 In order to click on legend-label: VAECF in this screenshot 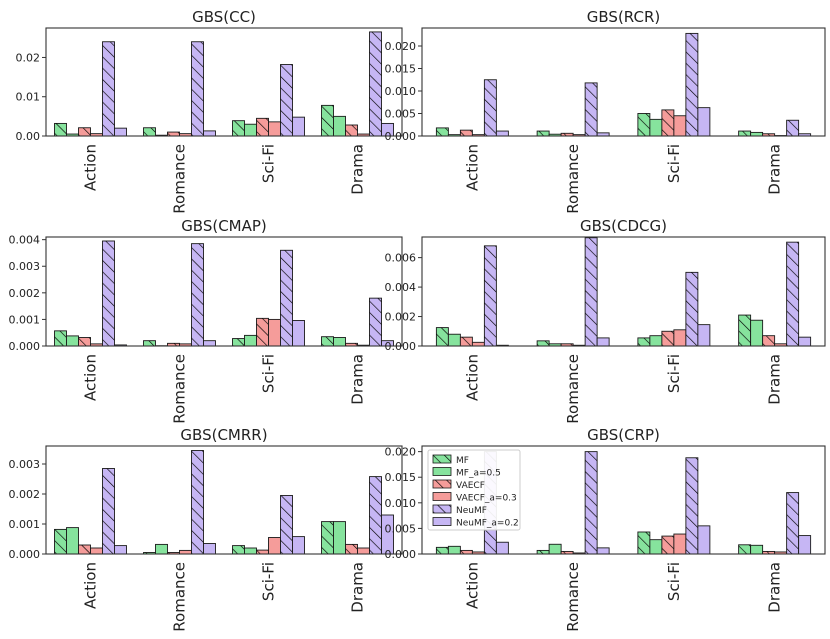, I will do `click(470, 486)`.